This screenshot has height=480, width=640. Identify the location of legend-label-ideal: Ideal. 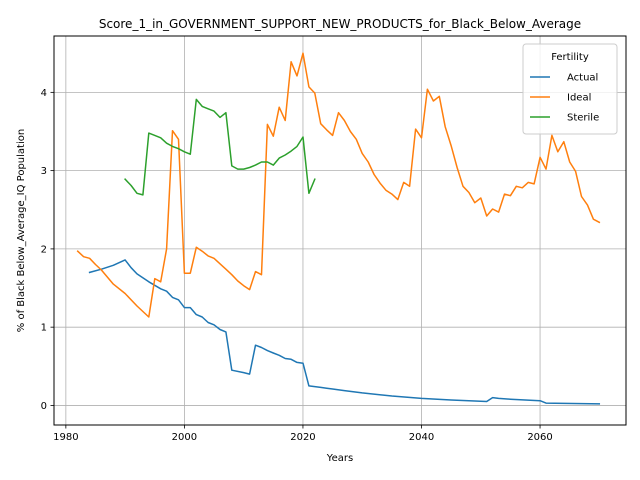
(579, 98).